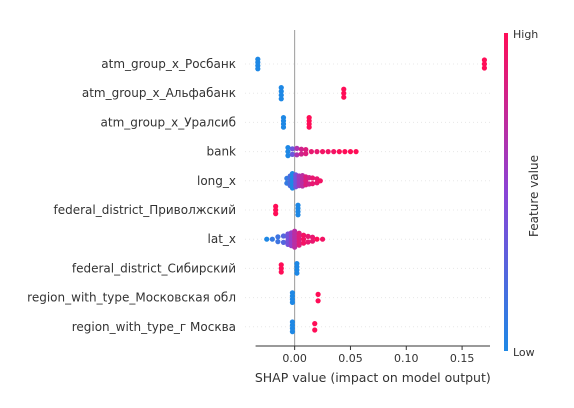  Describe the element at coordinates (373, 377) in the screenshot. I see `x-axis-label: SHAP value (impact on model output)` at that location.